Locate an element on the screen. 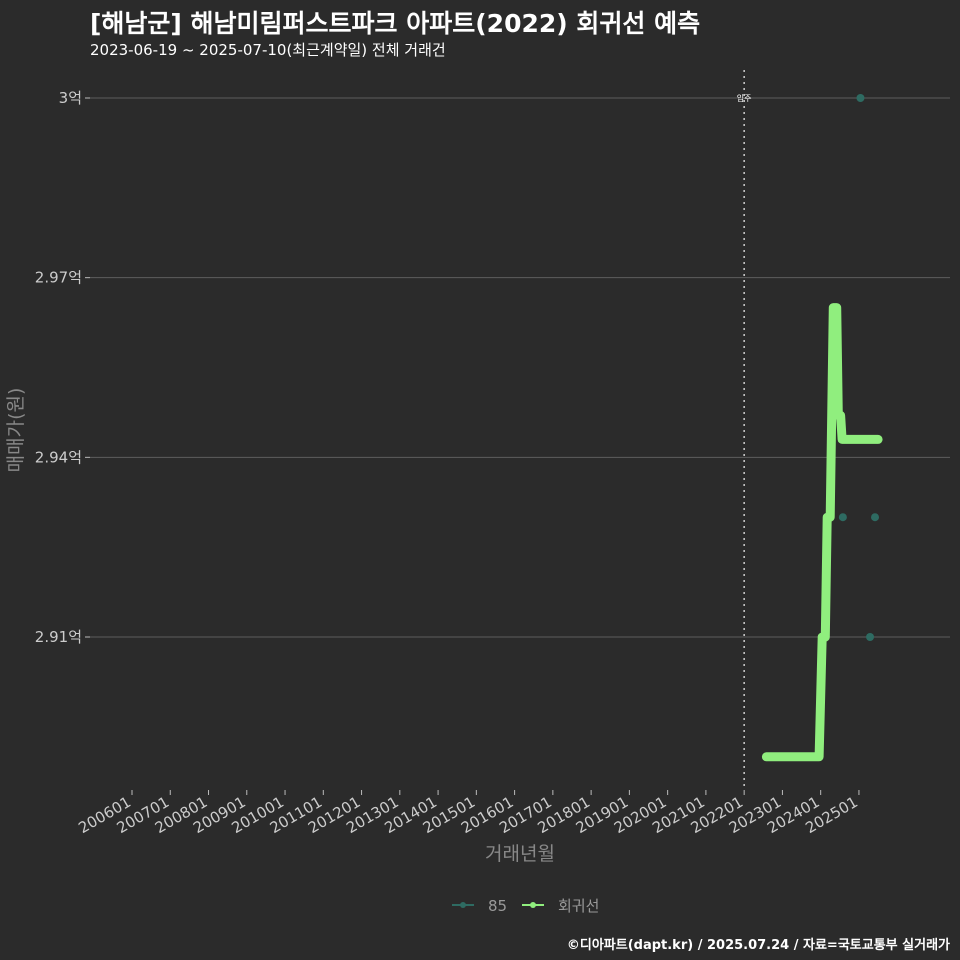  x-axis-title: 거래년월 is located at coordinates (520, 854).